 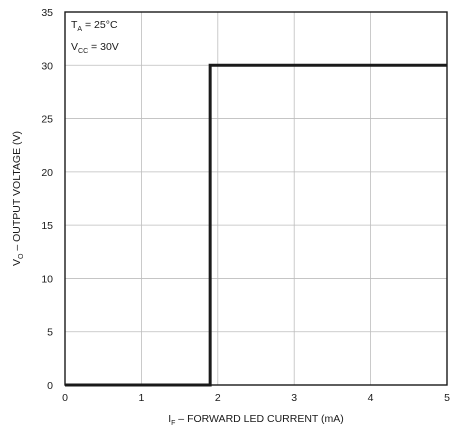 I want to click on y-tick-label-0: 0, so click(x=50, y=386).